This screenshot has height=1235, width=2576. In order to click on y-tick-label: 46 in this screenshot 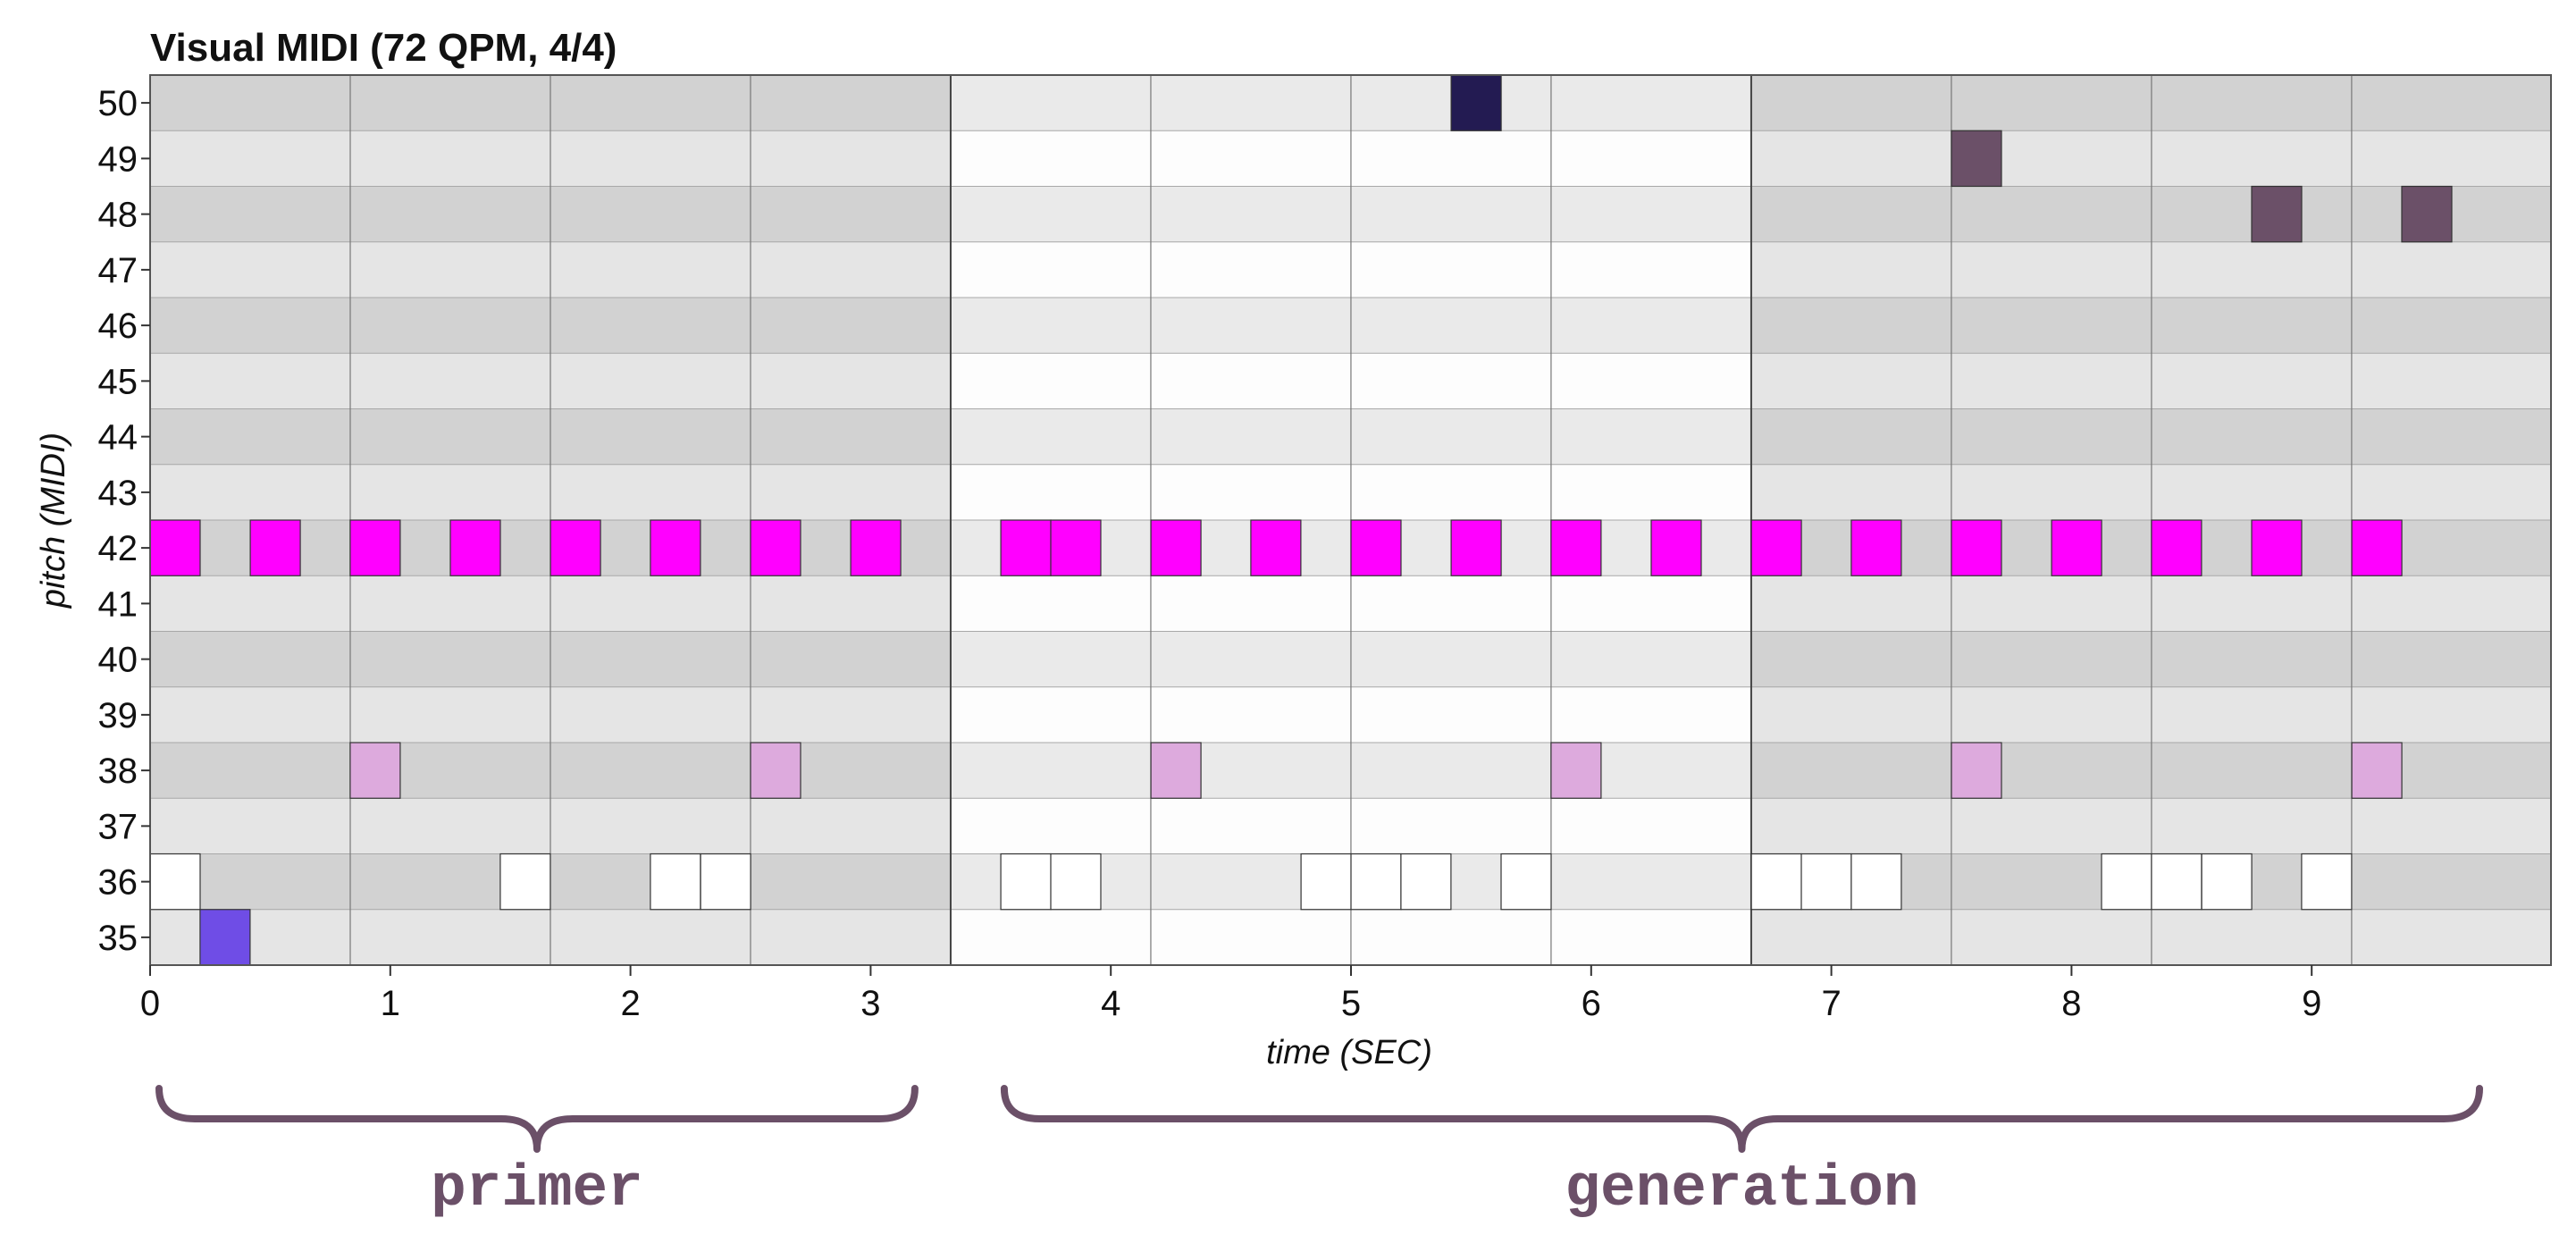, I will do `click(118, 326)`.